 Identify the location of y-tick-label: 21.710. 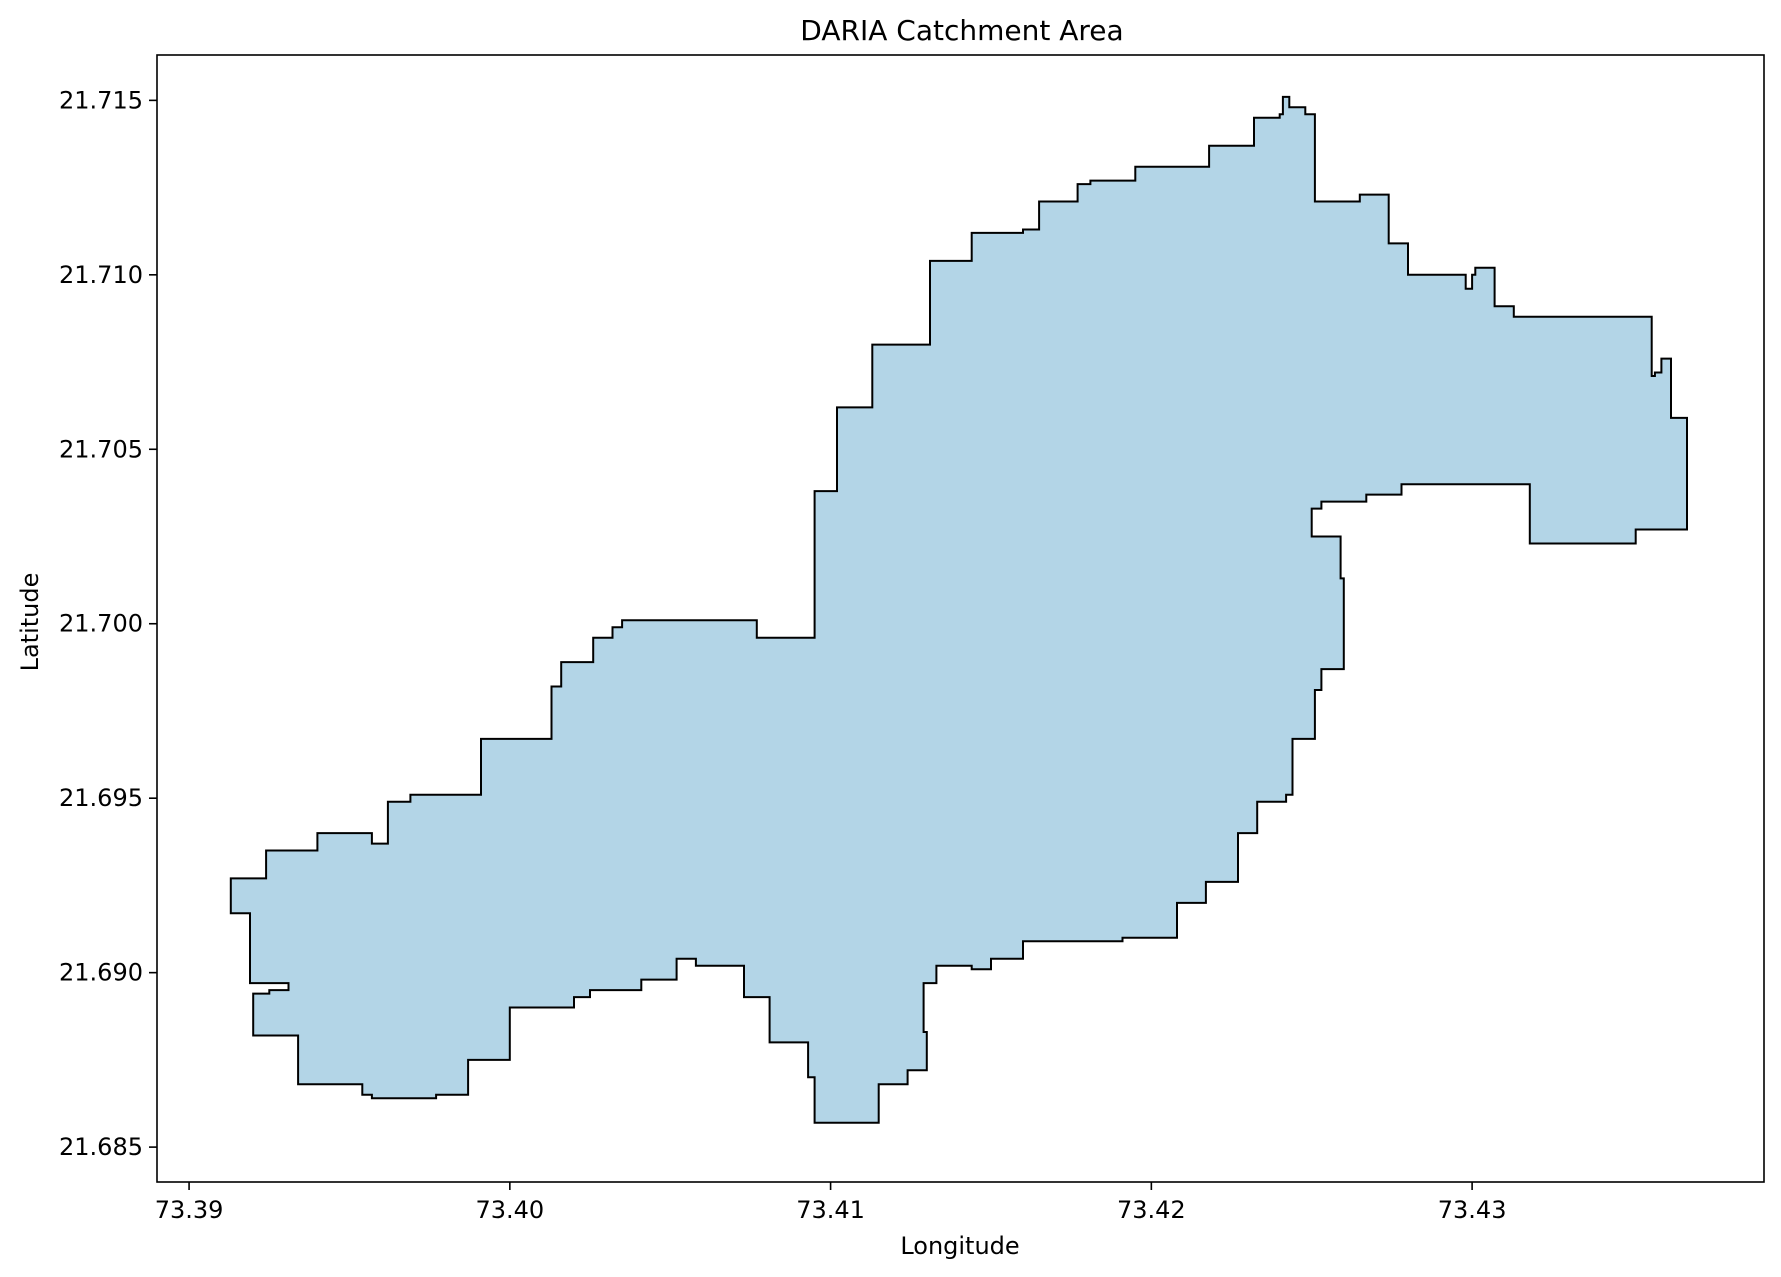
(101, 275).